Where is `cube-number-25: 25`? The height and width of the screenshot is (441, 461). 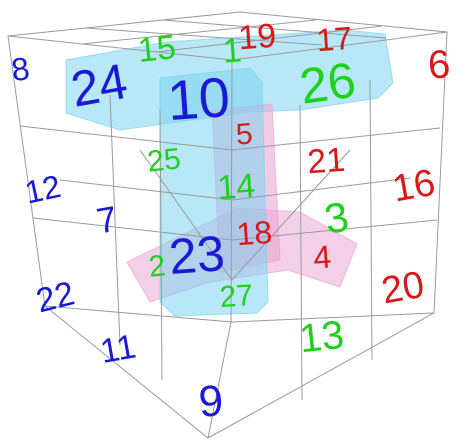 cube-number-25: 25 is located at coordinates (164, 160).